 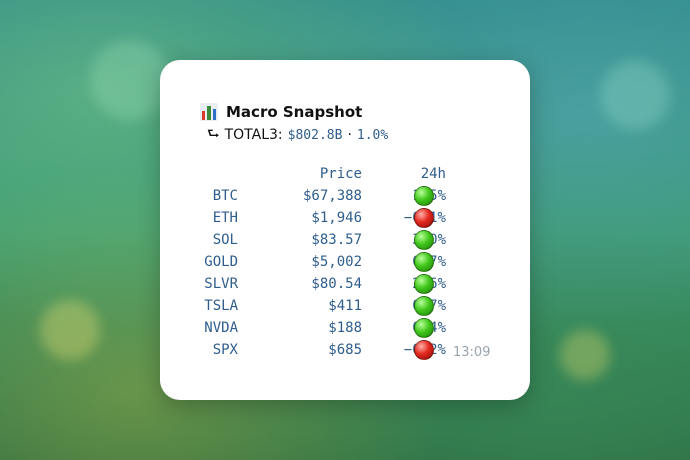 I want to click on message-title-row: Macro Snapshot, so click(x=281, y=112).